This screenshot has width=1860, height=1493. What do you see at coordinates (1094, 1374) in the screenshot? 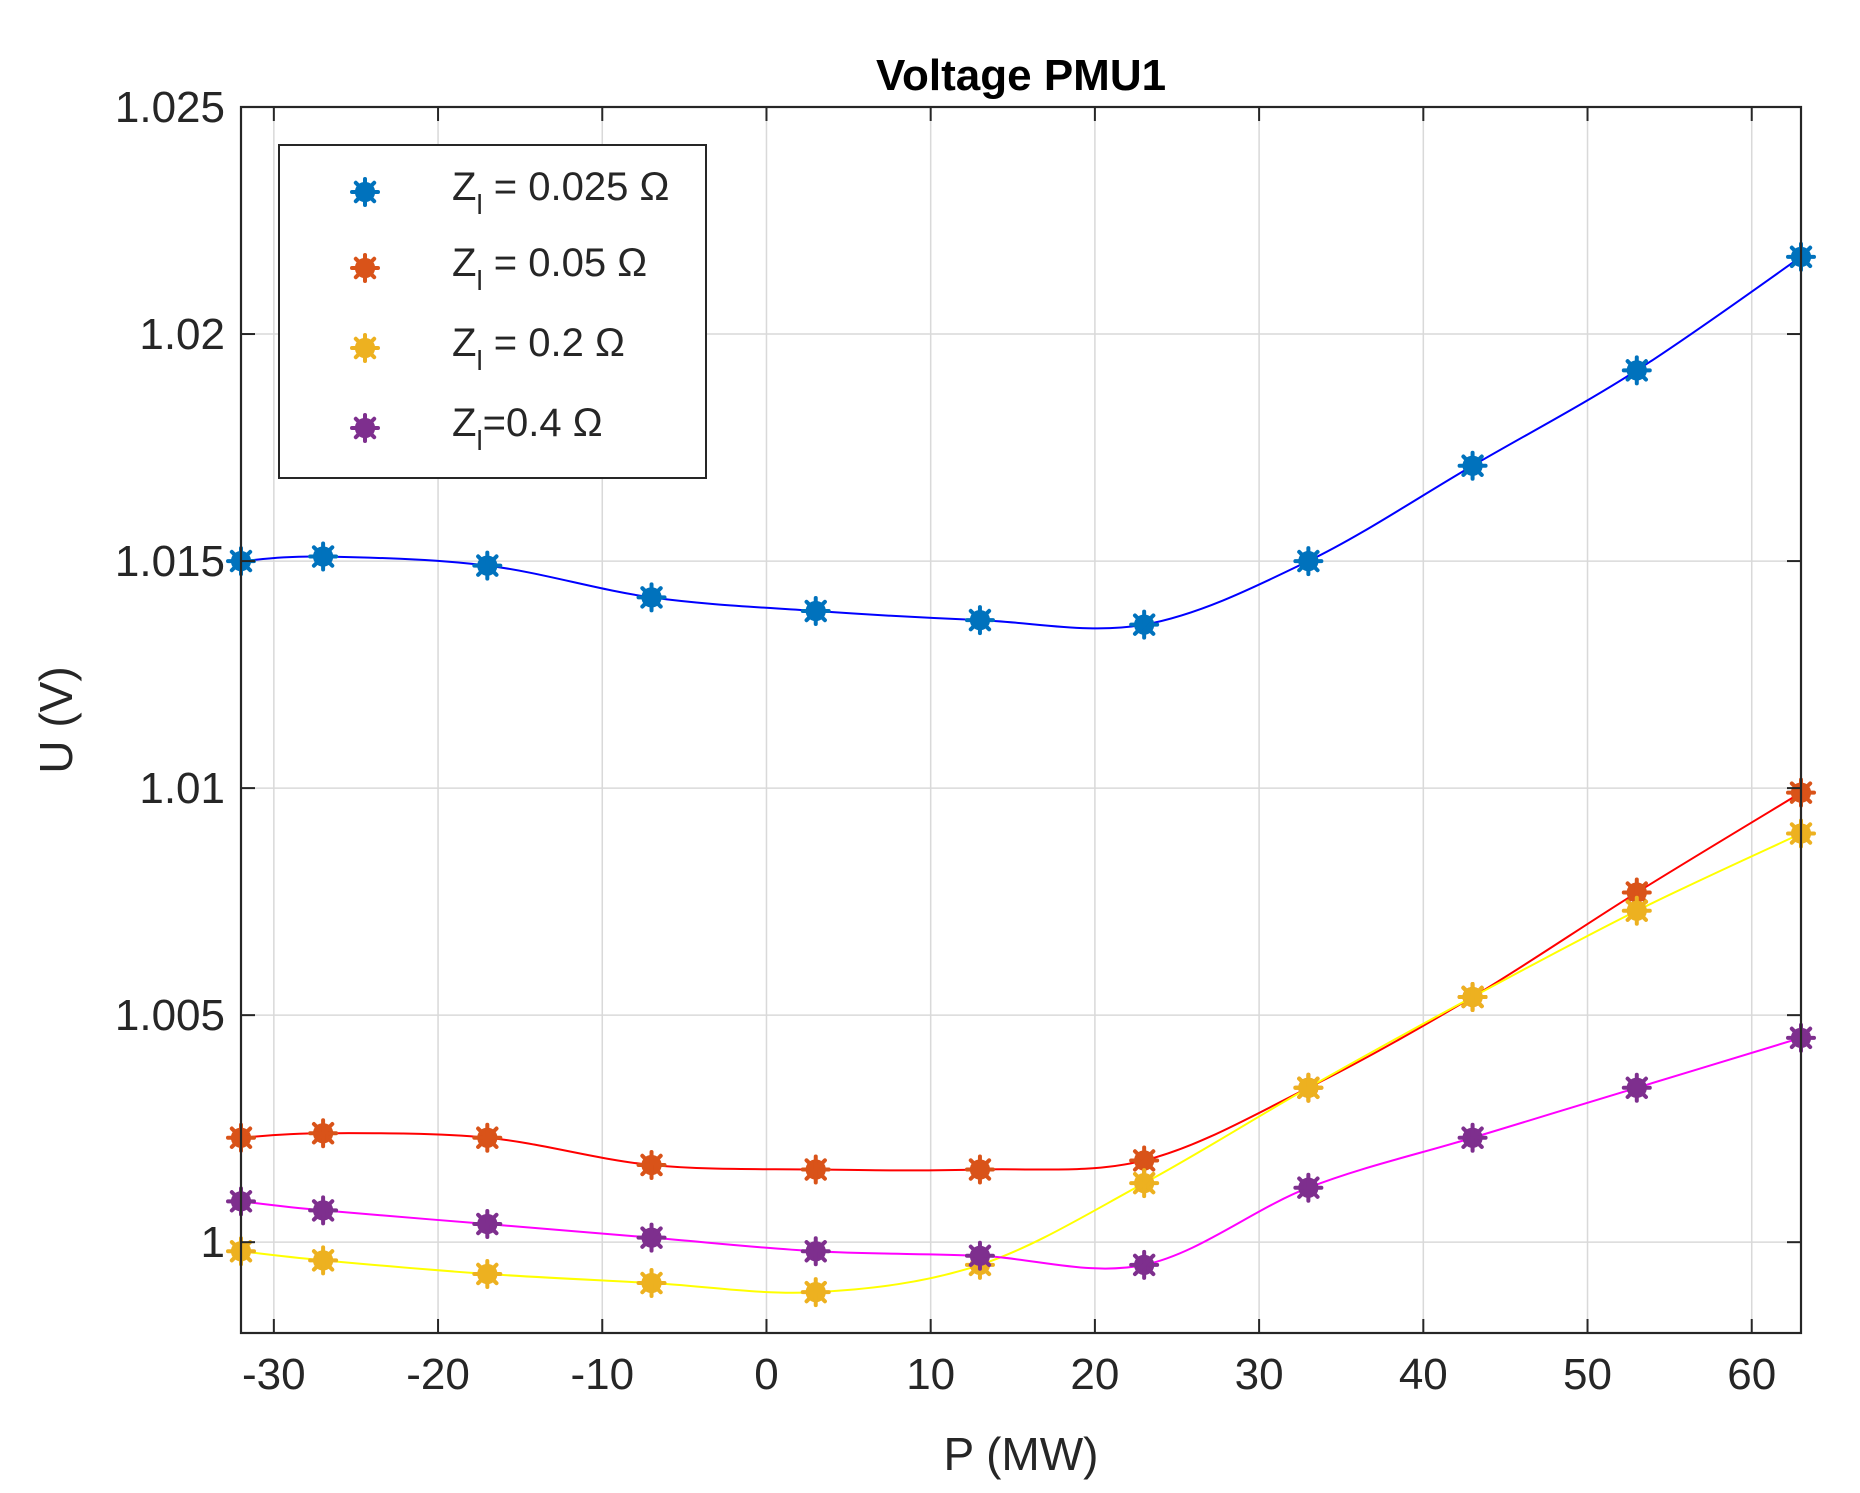
I see `x-tick-label: 20` at bounding box center [1094, 1374].